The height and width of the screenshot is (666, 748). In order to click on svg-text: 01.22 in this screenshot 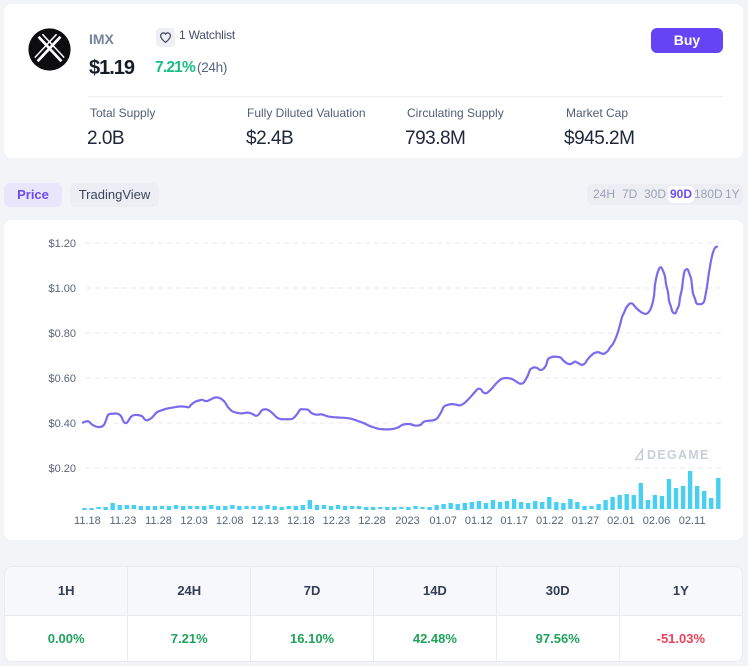, I will do `click(550, 521)`.